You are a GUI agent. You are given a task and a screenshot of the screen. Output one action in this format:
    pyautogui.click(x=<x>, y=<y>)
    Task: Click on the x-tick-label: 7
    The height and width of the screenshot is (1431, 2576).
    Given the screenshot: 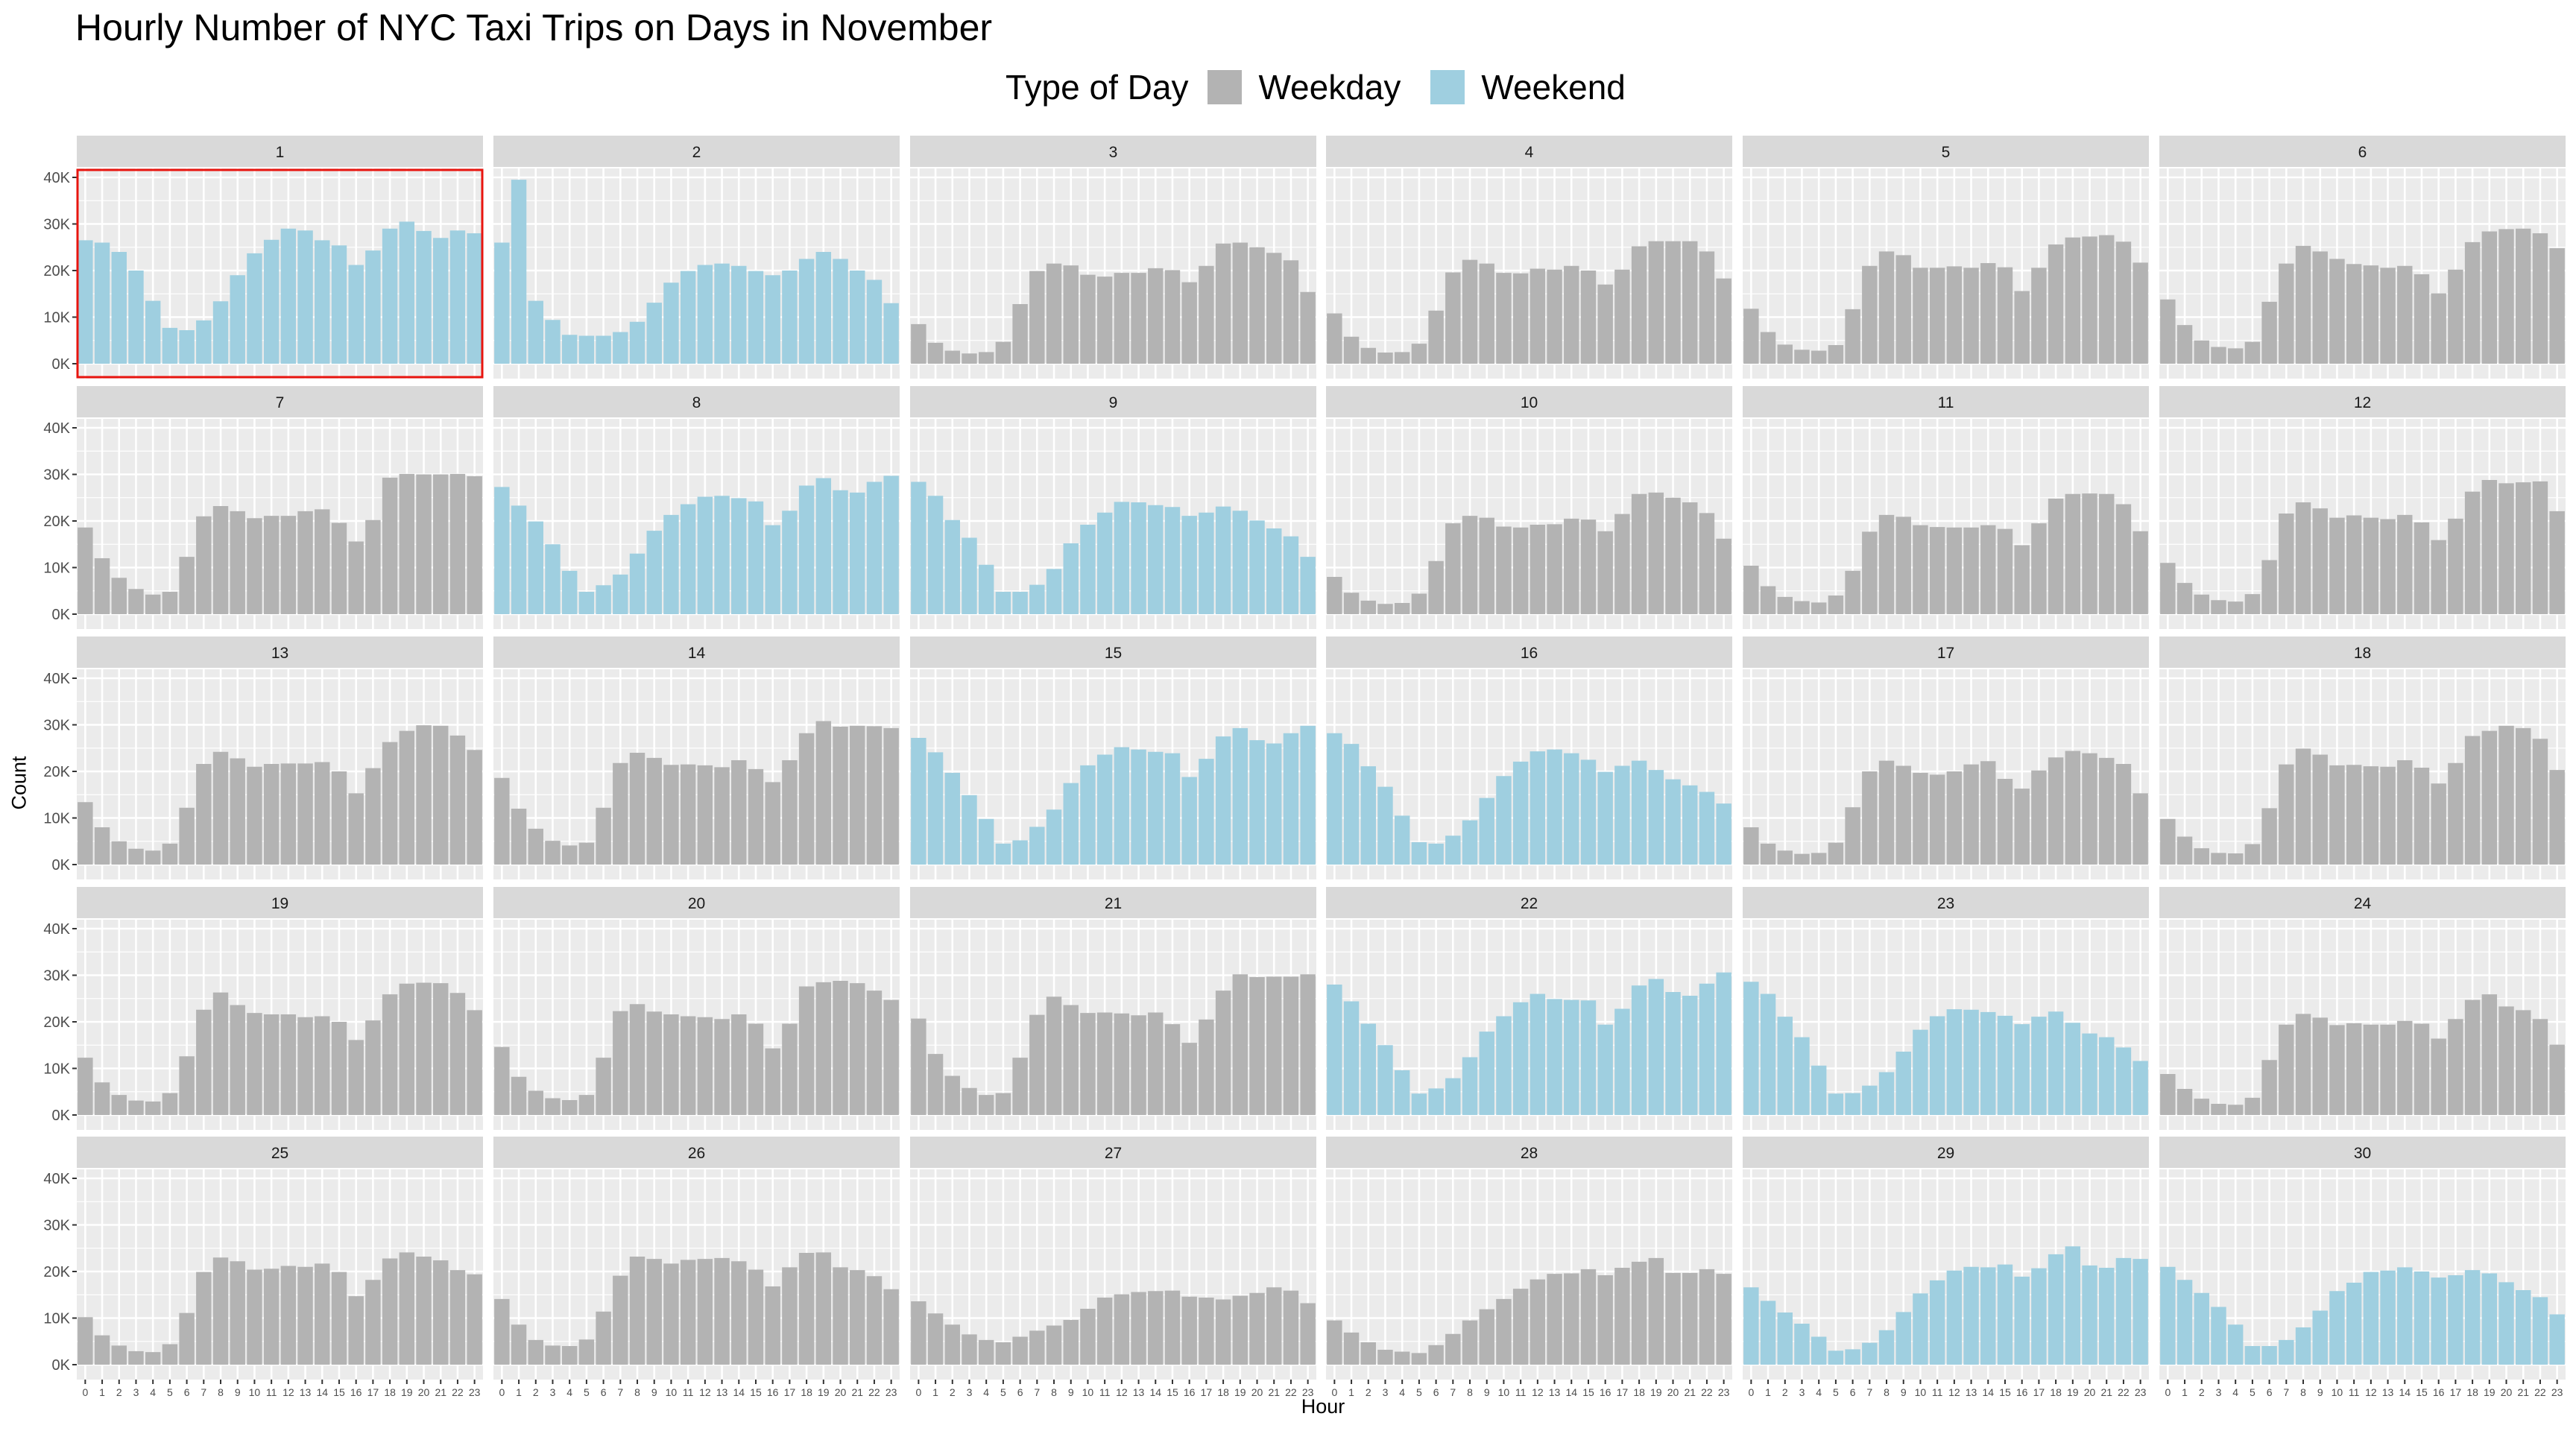 What is the action you would take?
    pyautogui.click(x=620, y=1392)
    